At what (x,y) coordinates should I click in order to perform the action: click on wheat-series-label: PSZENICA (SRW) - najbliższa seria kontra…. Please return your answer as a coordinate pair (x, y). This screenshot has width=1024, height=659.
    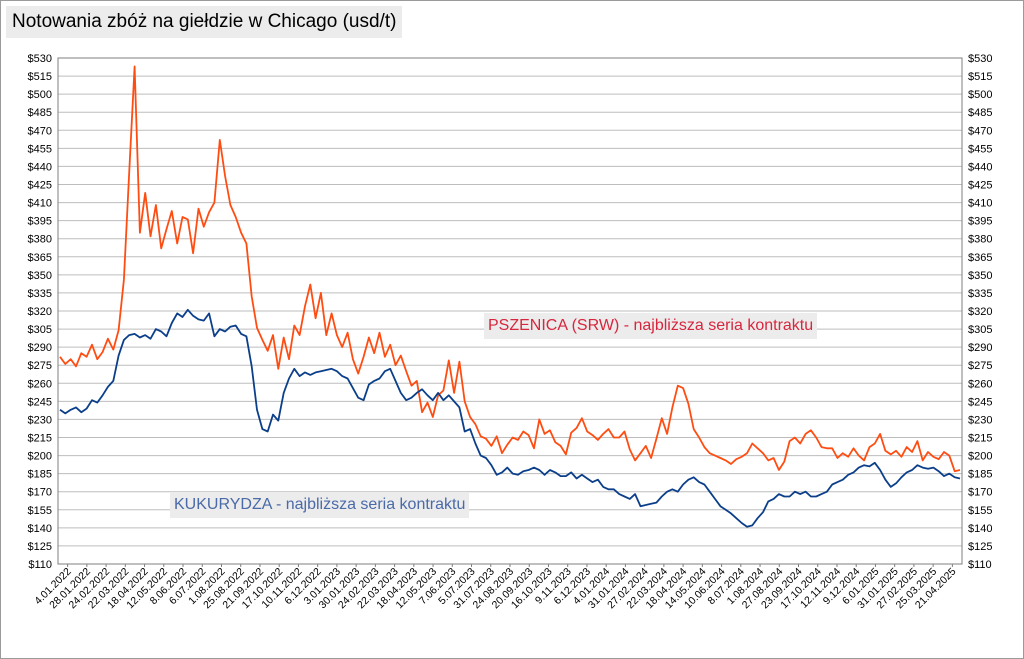
    Looking at the image, I should click on (651, 326).